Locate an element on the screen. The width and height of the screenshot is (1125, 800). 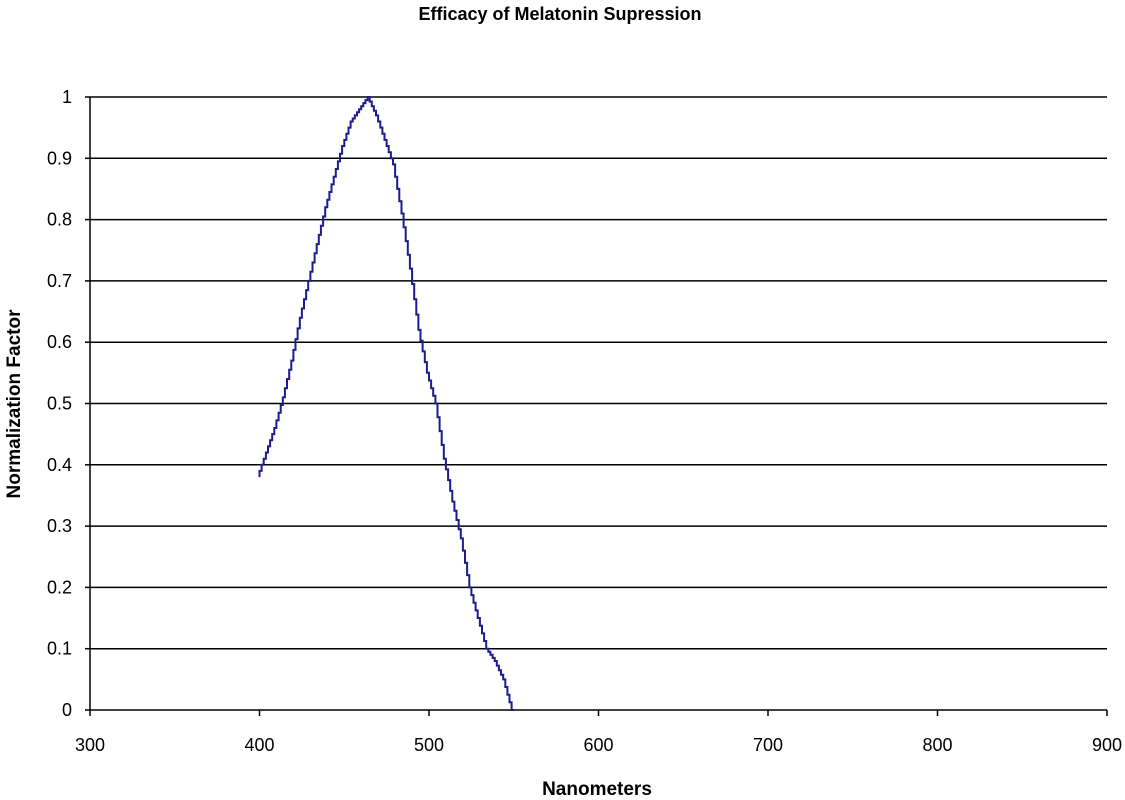
y-tick-label: 0.4 is located at coordinates (59, 465).